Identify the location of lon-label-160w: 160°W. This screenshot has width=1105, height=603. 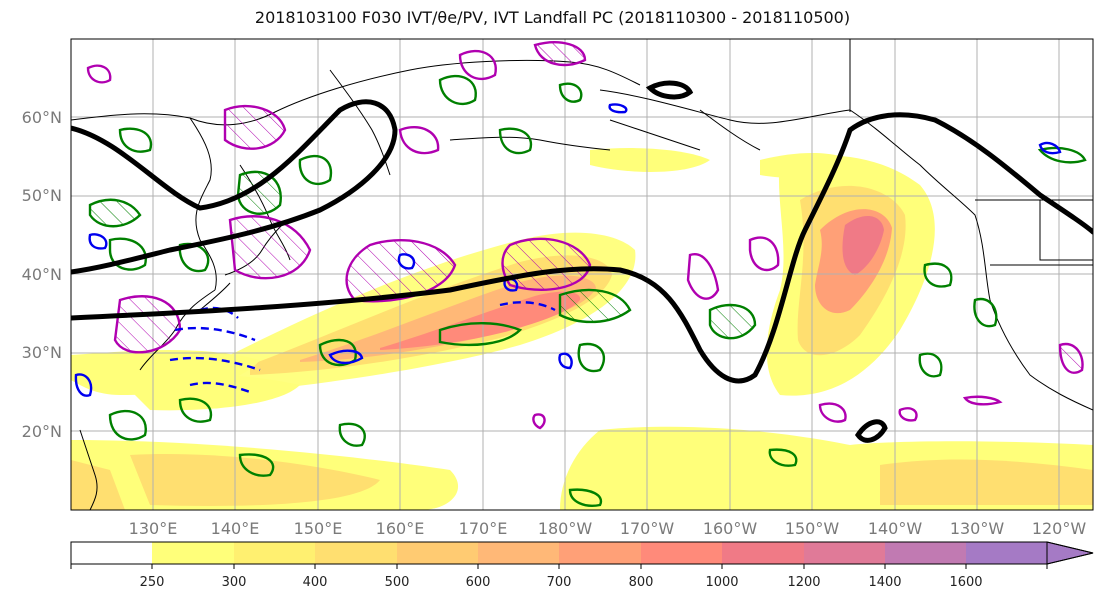
(730, 528).